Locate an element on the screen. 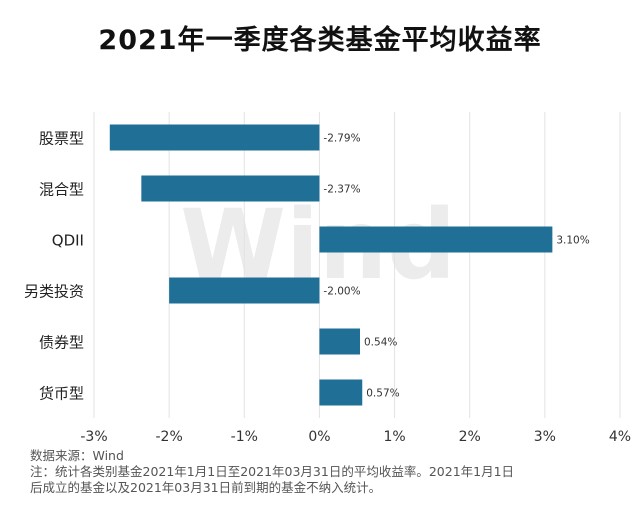  x-tick-label: 3% is located at coordinates (545, 437).